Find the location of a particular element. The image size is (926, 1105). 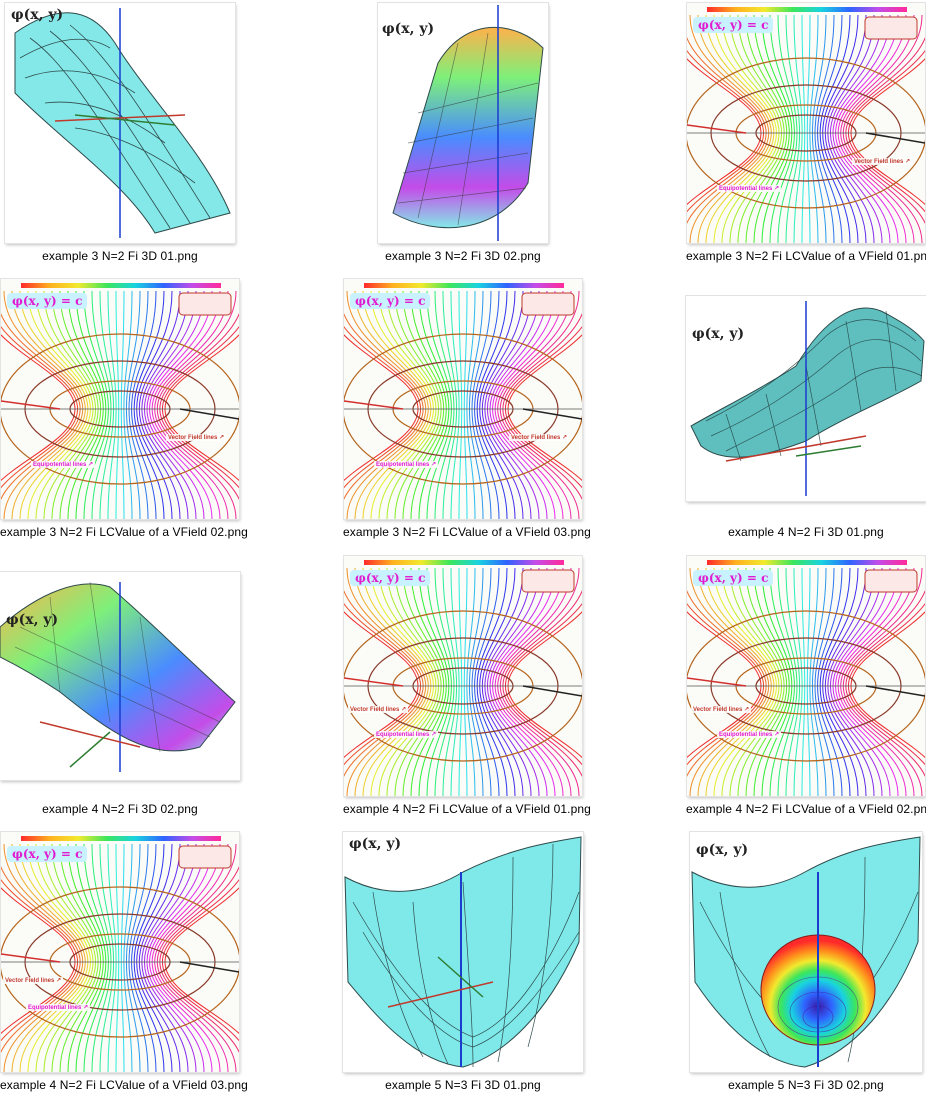

file-tile: φ(x, y) example 4 N=2 Fi 3D 02.png is located at coordinates (120, 688).